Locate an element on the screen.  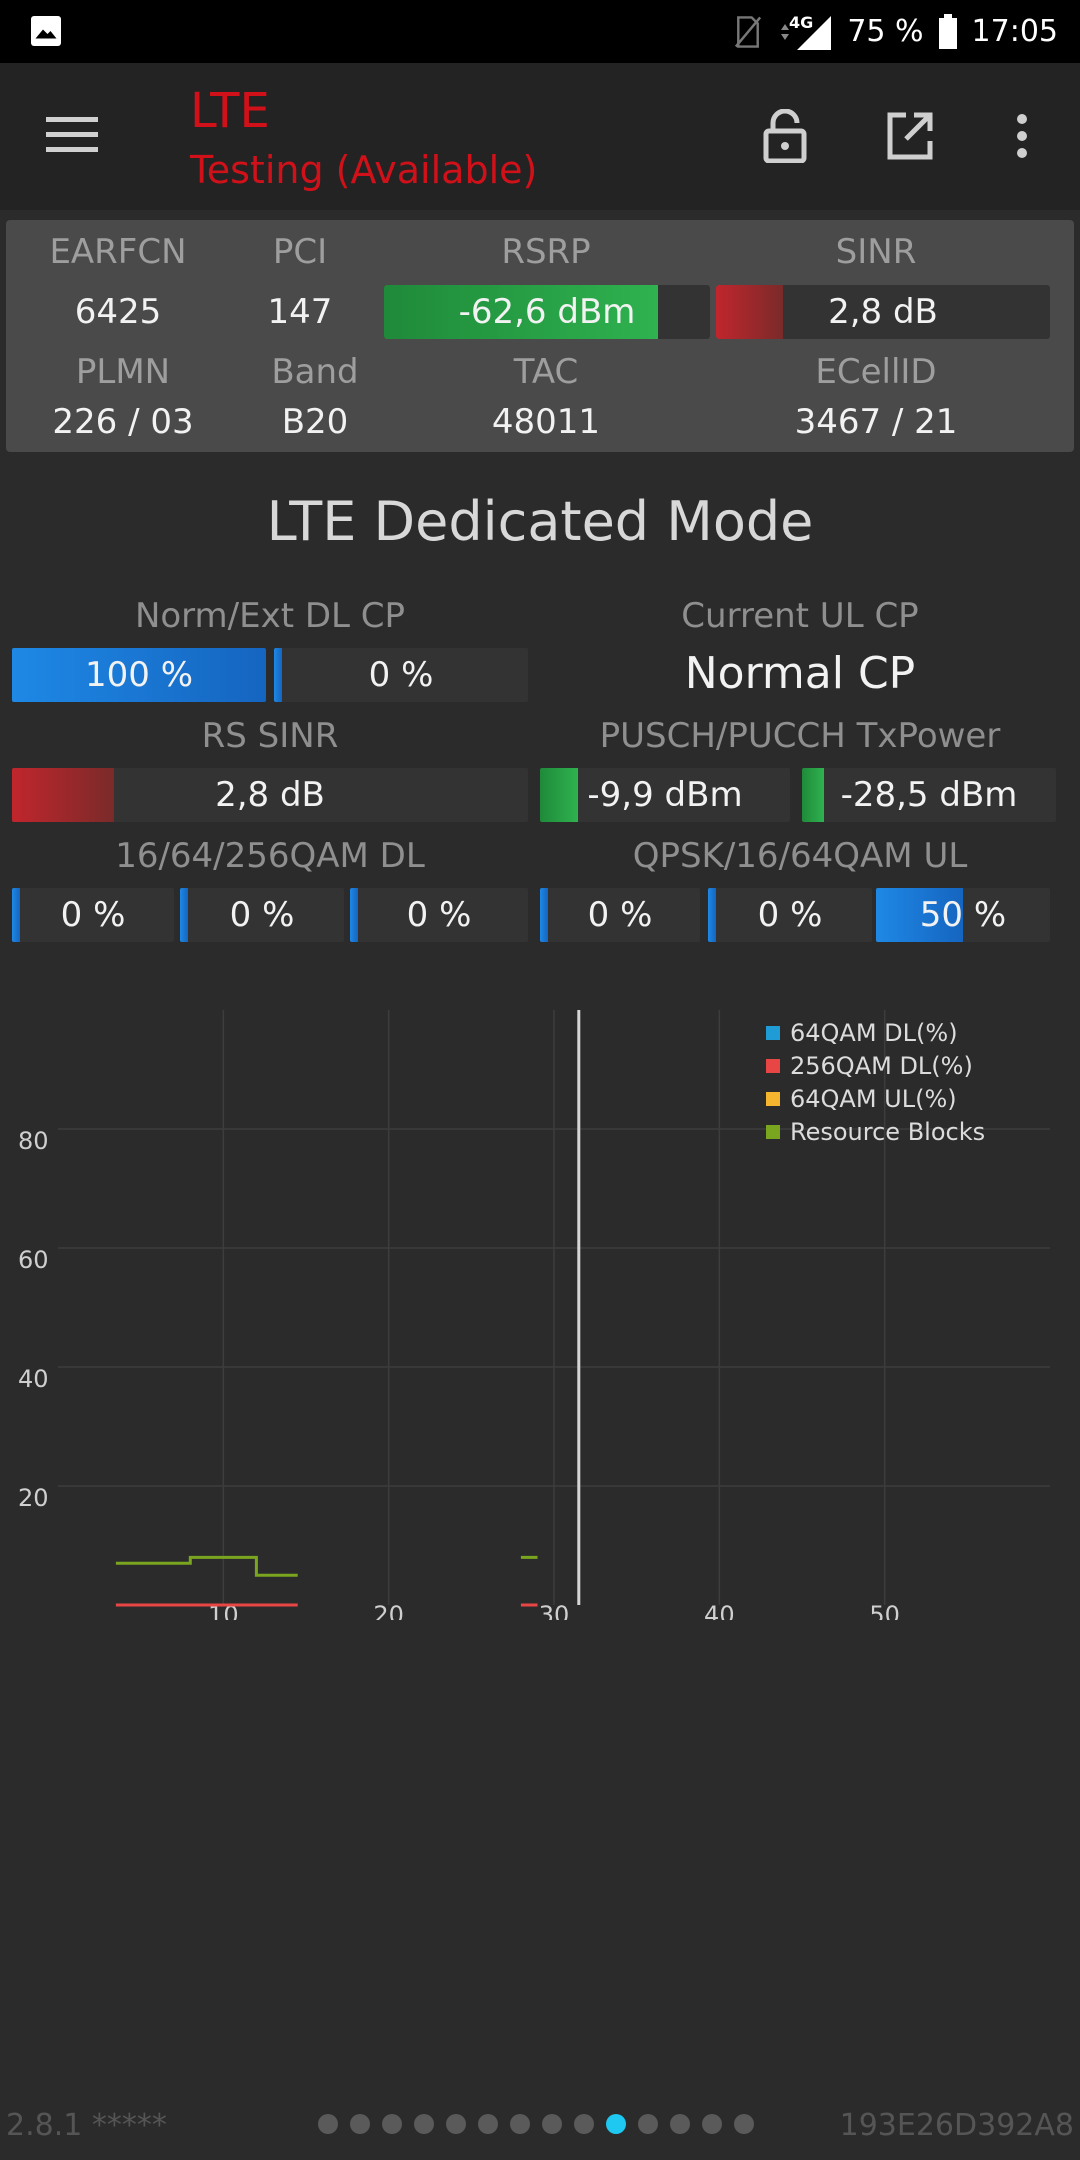
pusch-power-bar: -9,9 dBm is located at coordinates (665, 795).